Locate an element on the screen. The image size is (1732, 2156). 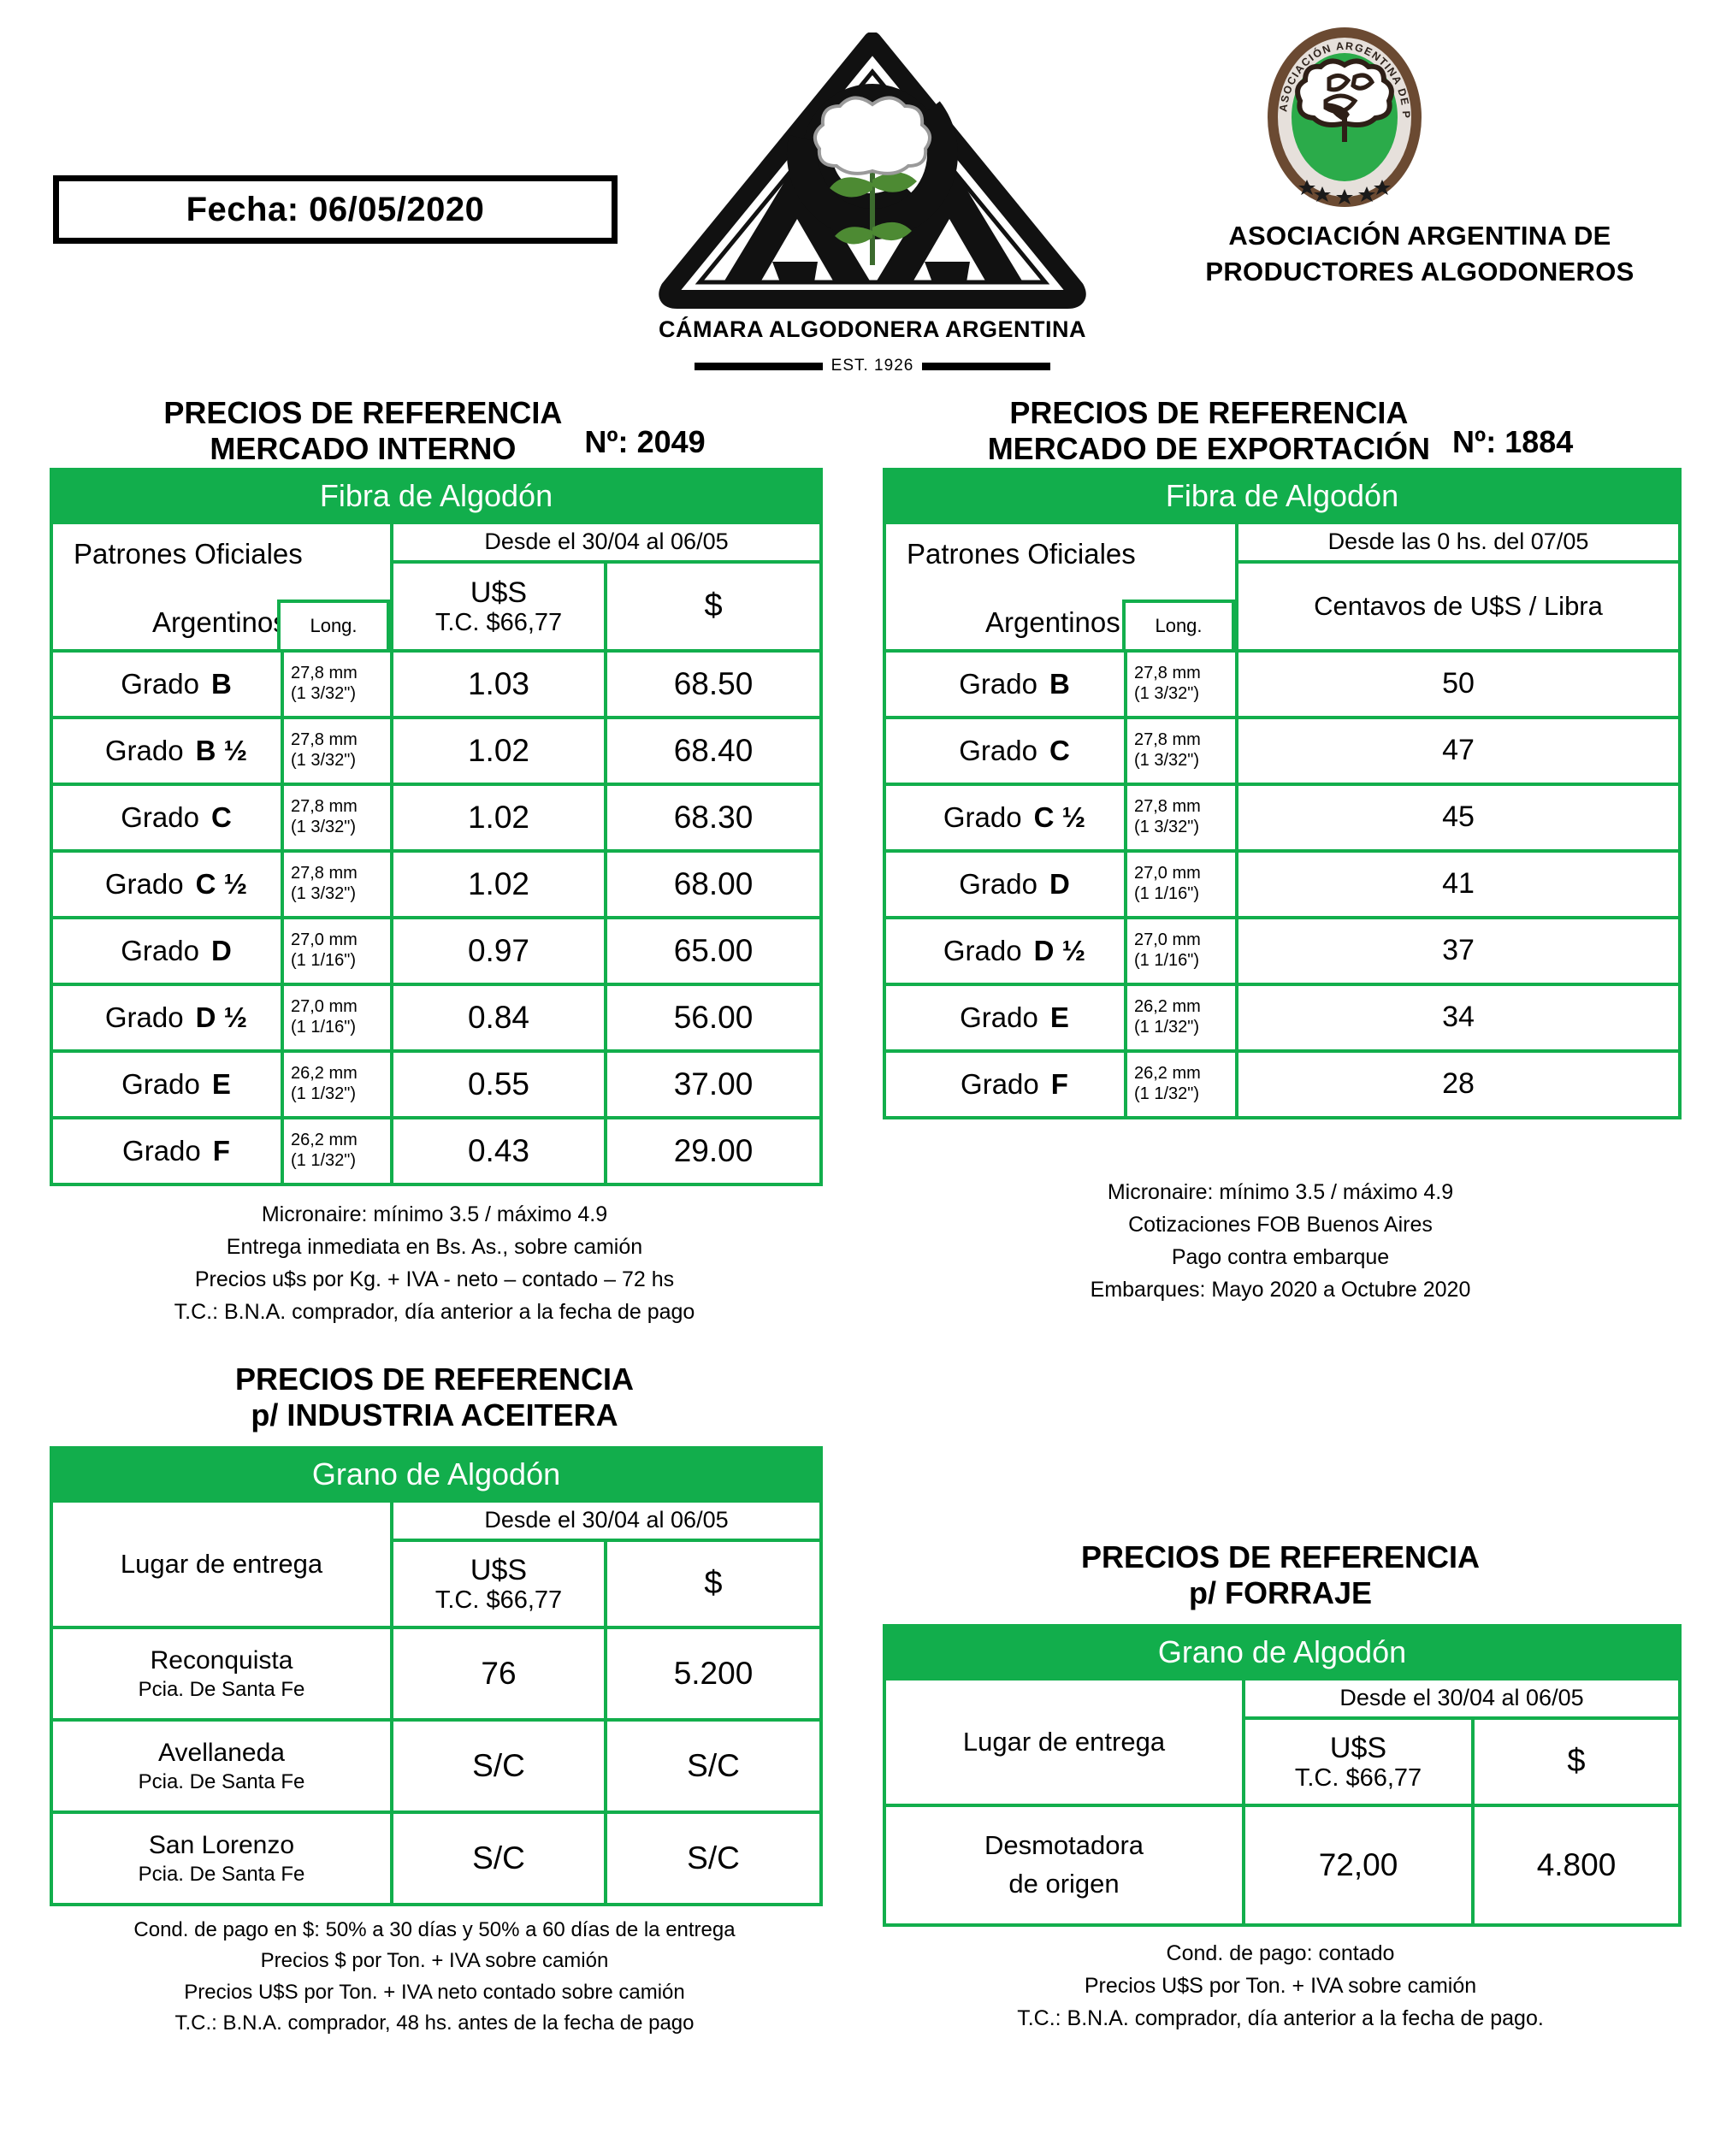
forraje-peso-value: 4.800 is located at coordinates (1576, 1865).